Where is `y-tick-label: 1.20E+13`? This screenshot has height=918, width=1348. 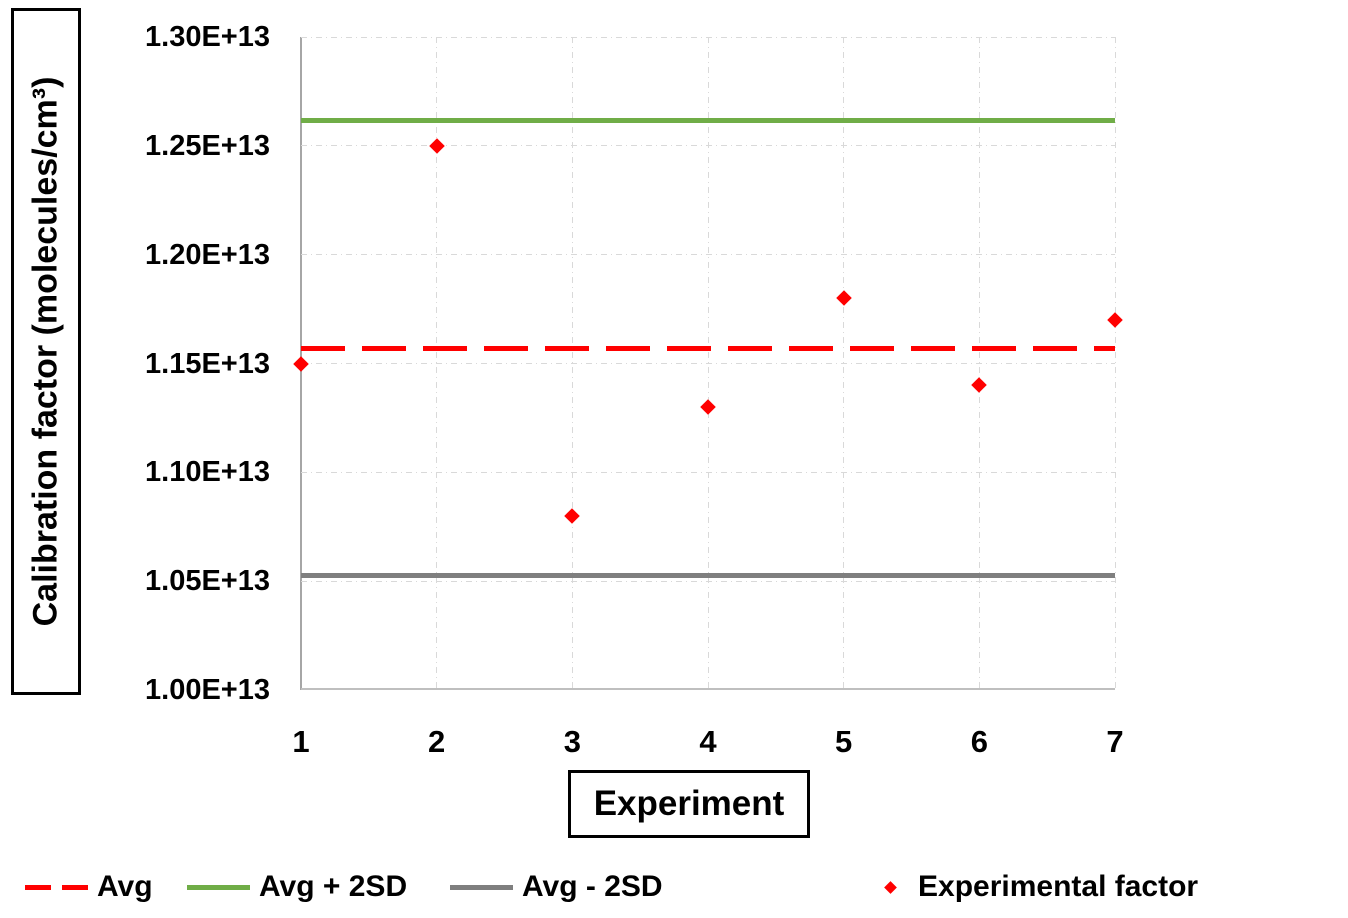
y-tick-label: 1.20E+13 is located at coordinates (207, 254).